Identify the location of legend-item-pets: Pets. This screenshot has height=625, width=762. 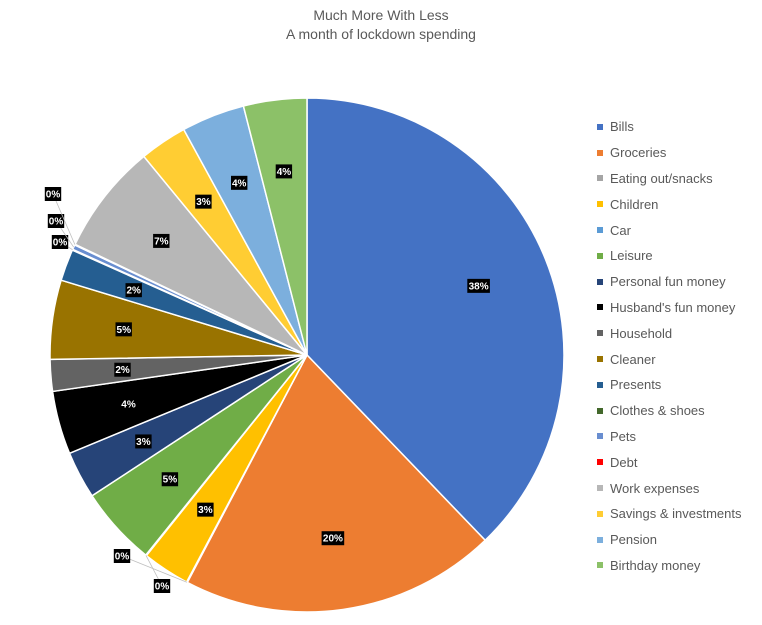
(669, 437).